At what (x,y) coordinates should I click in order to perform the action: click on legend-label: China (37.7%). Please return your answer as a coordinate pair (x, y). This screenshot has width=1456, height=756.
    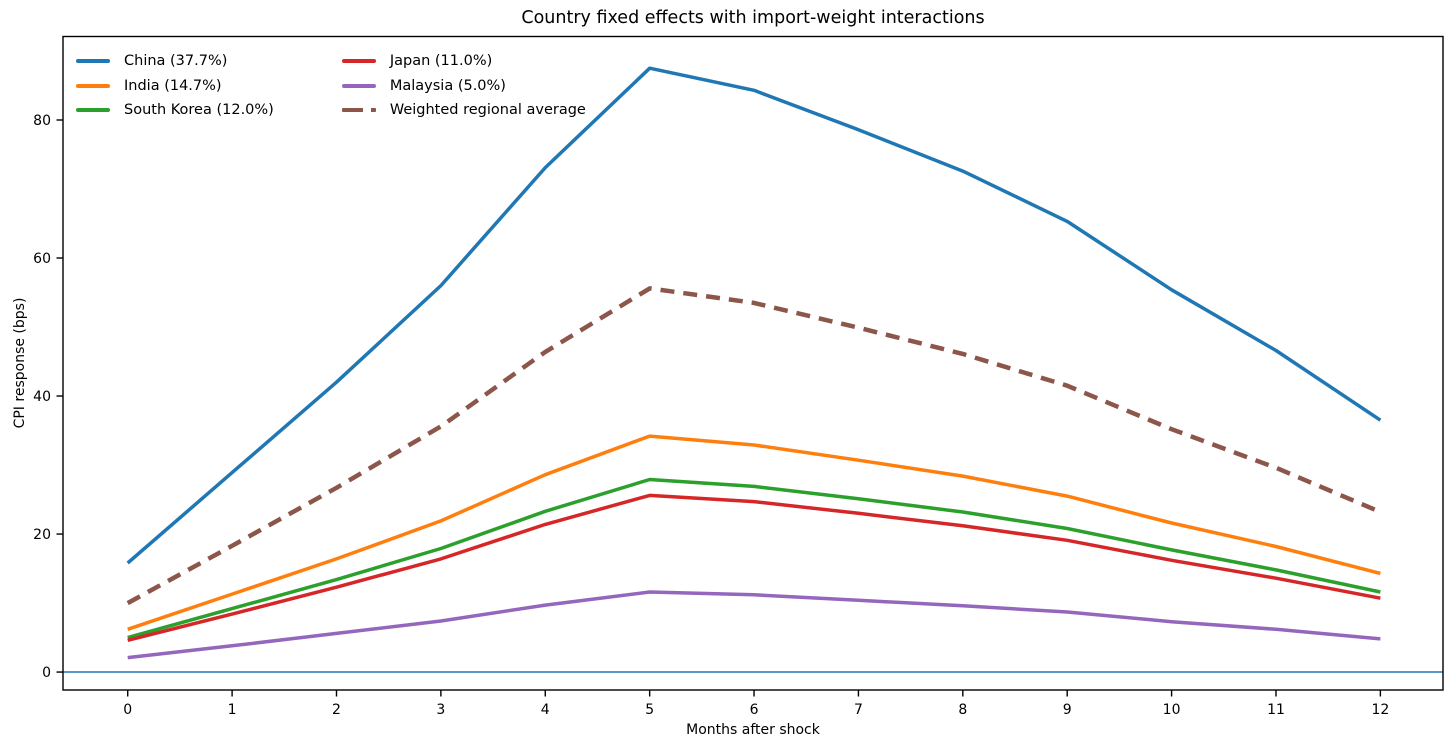
    Looking at the image, I should click on (176, 61).